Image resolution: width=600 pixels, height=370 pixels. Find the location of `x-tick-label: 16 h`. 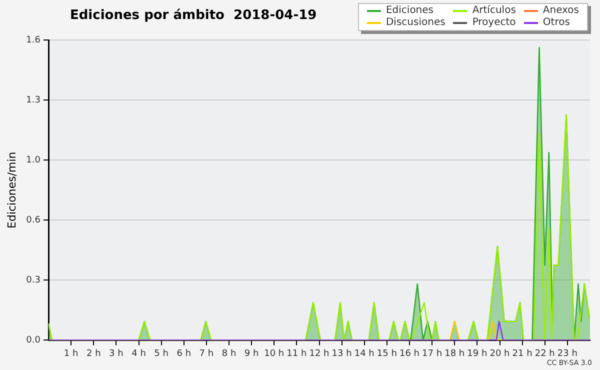

x-tick-label: 16 h is located at coordinates (409, 353).